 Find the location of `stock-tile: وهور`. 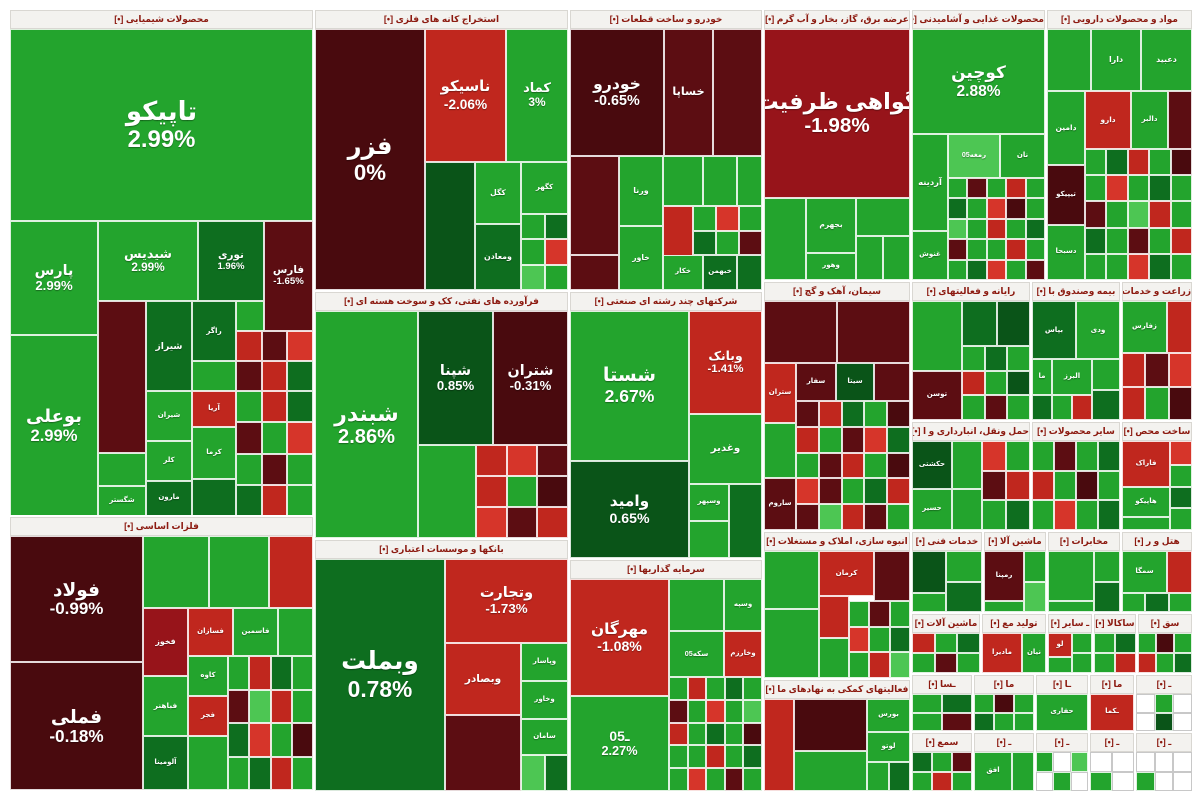

stock-tile: وهور is located at coordinates (831, 266).